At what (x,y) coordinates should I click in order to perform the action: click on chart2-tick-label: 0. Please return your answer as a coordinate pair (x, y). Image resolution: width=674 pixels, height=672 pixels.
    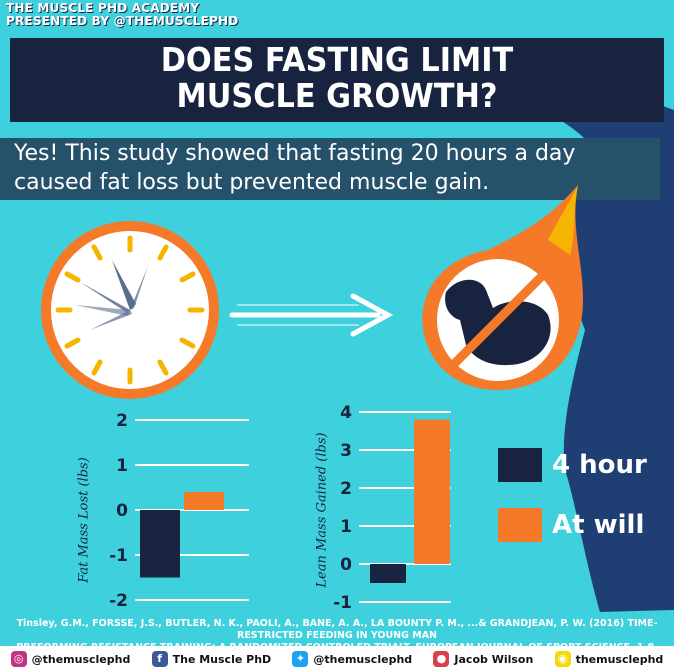
    Looking at the image, I should click on (346, 565).